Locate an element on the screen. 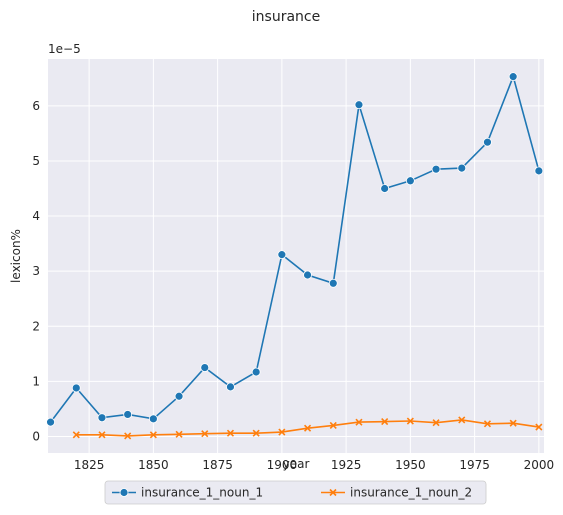 Image resolution: width=563 pixels, height=515 pixels. y-axis-label: lexicon% is located at coordinates (16, 256).